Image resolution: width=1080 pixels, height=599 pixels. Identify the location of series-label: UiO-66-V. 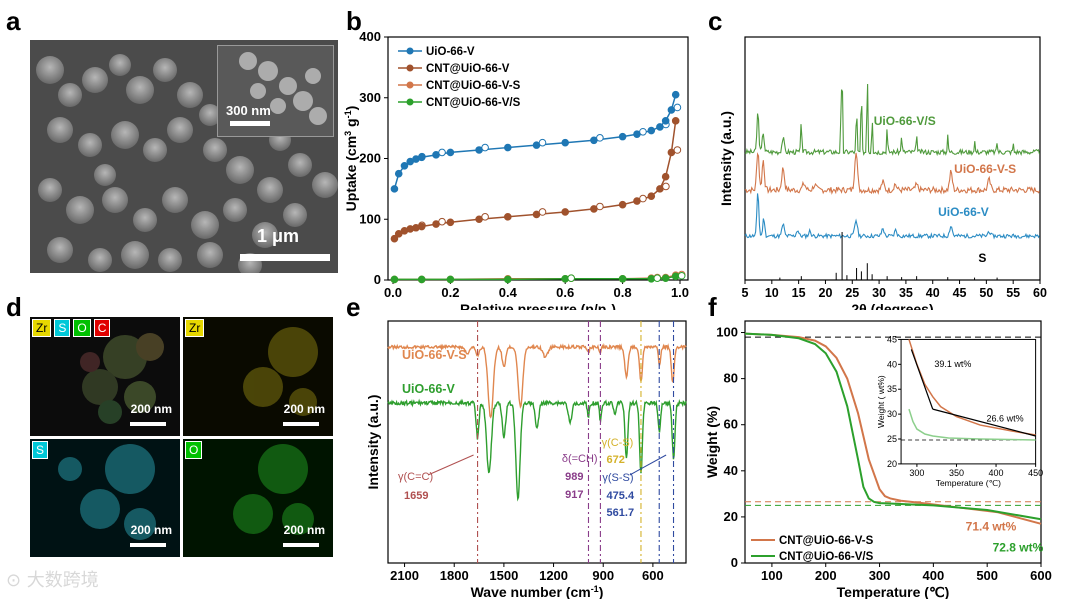
(428, 389).